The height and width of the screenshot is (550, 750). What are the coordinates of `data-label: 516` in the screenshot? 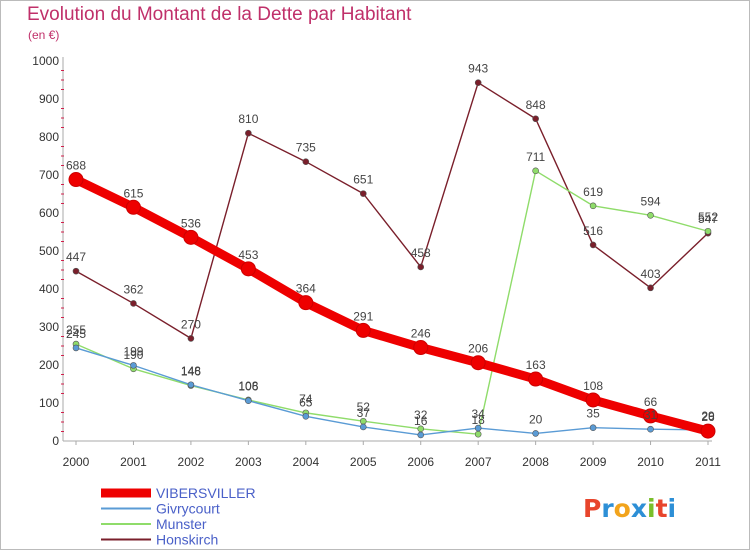 It's located at (593, 231).